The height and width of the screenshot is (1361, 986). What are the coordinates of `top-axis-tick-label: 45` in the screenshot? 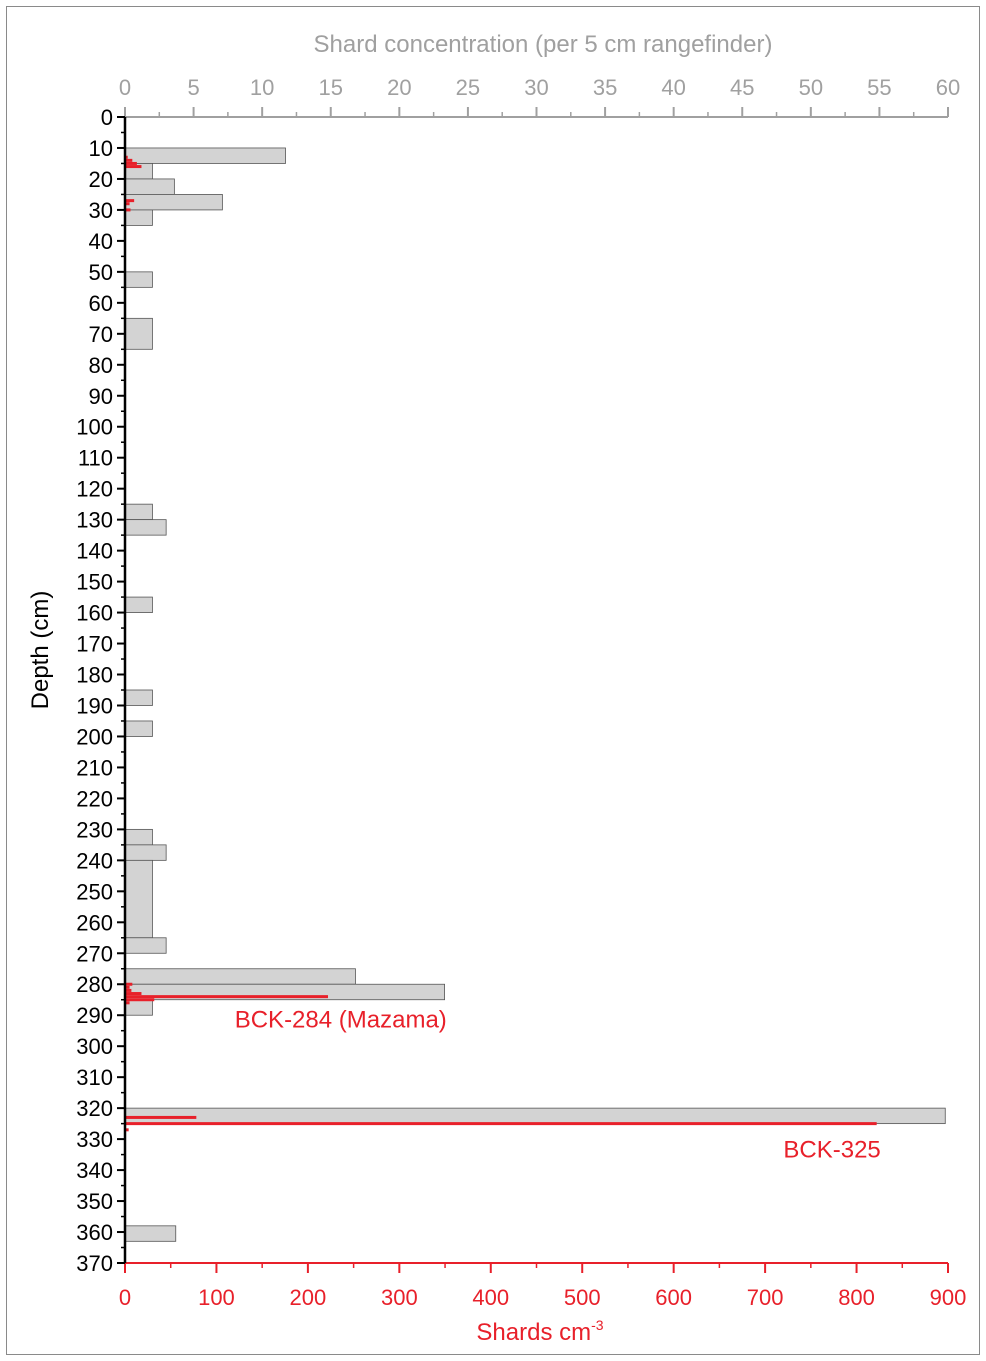 It's located at (742, 87).